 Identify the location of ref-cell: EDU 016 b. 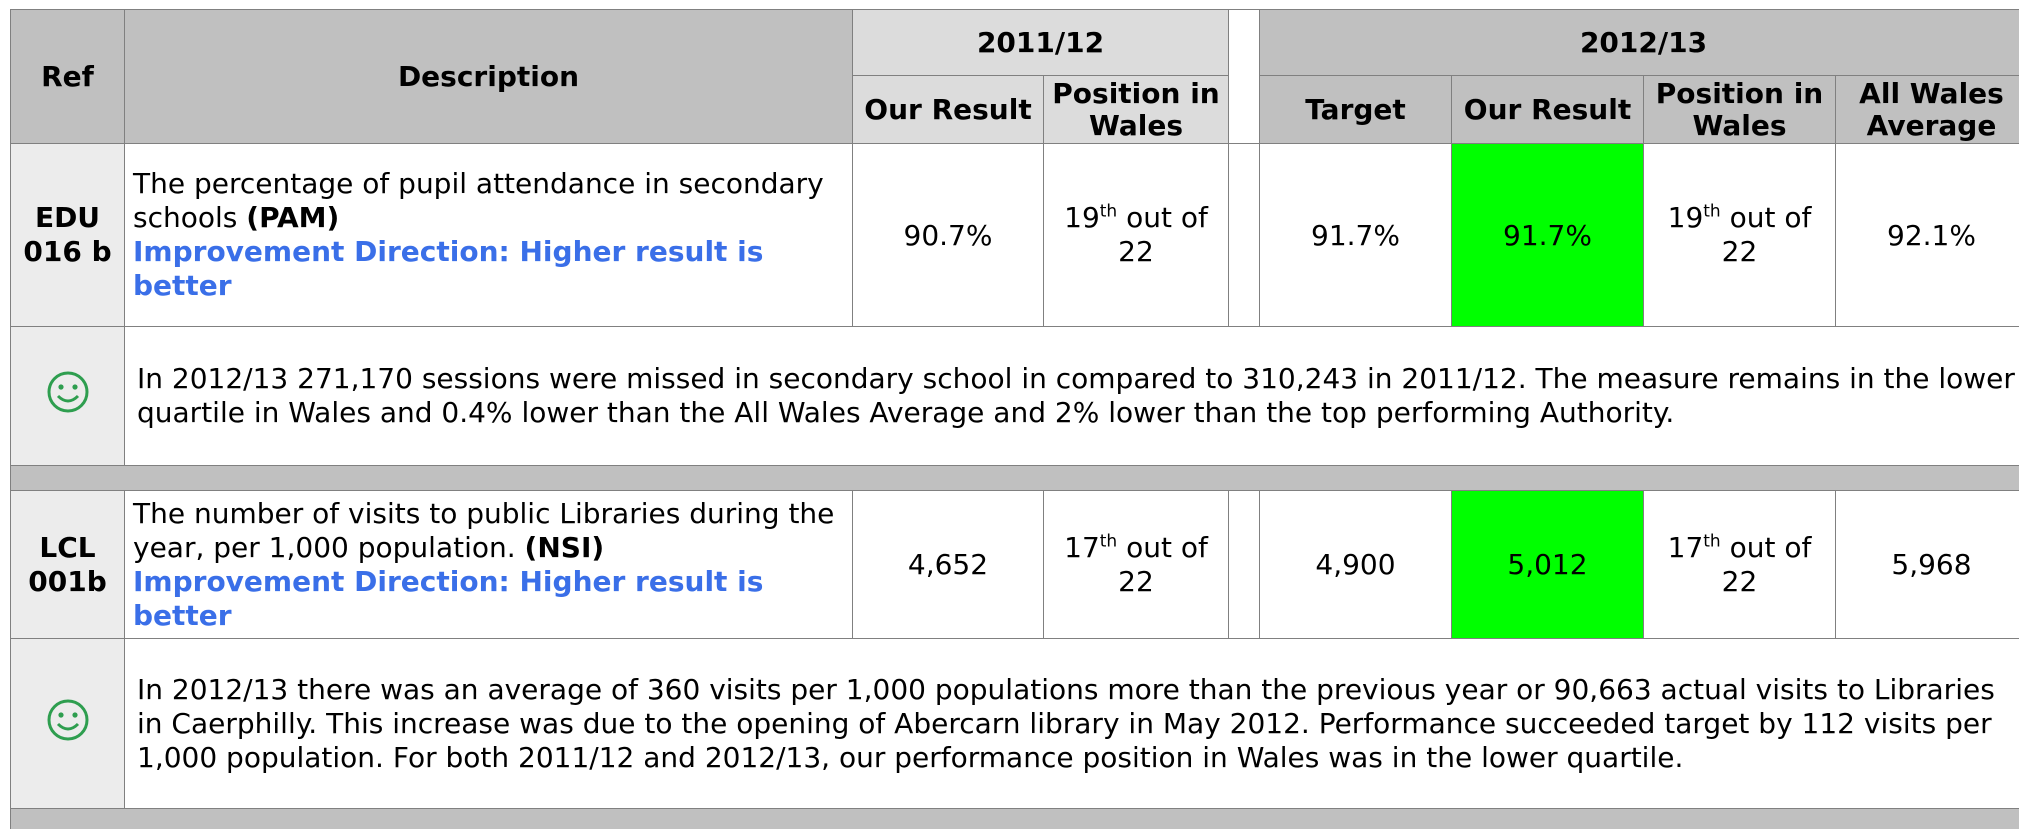
(67, 235).